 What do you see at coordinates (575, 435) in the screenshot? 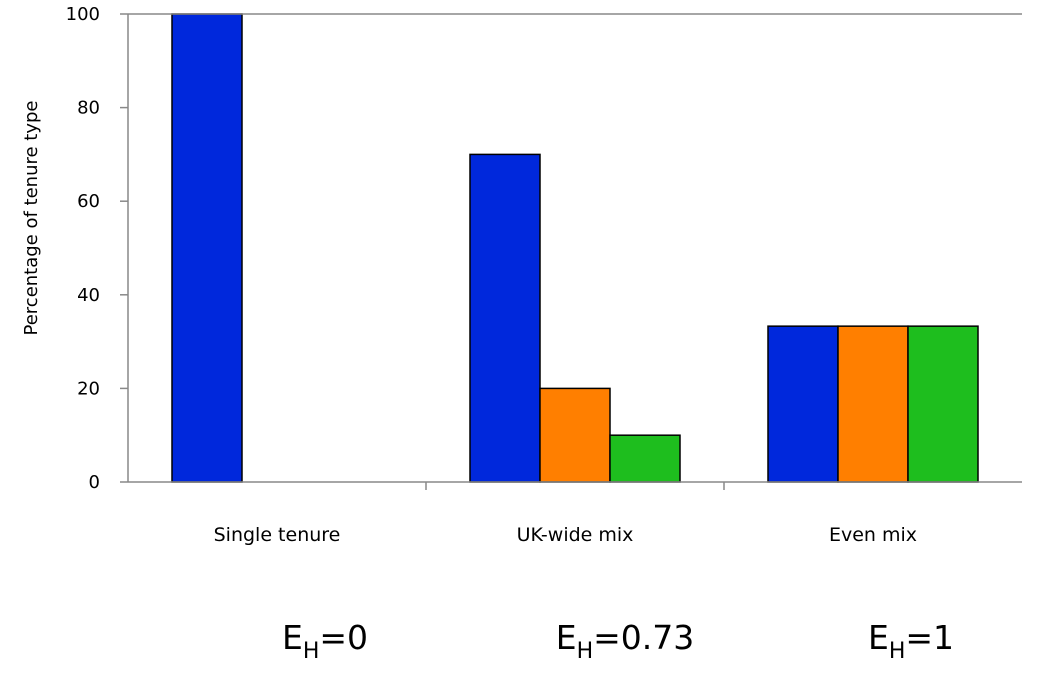
I see `bar-series2-uk-wide-mix` at bounding box center [575, 435].